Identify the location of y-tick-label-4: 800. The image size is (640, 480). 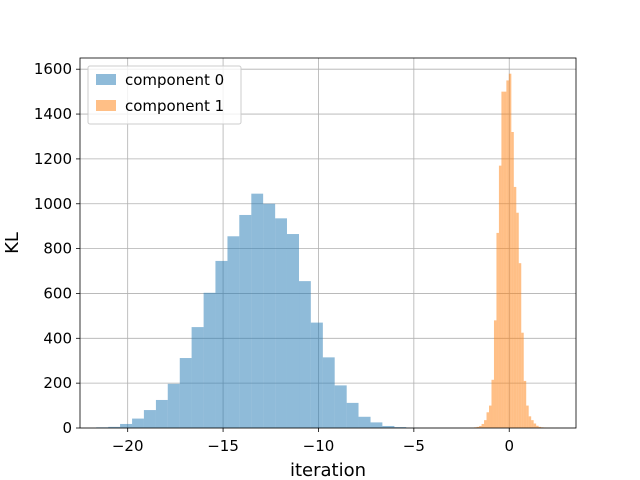
(57, 249).